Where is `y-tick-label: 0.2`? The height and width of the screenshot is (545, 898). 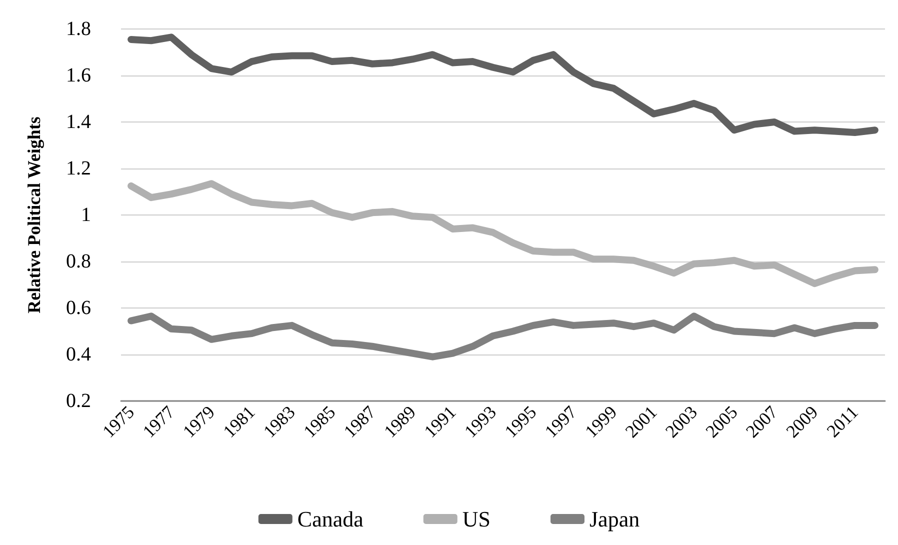
y-tick-label: 0.2 is located at coordinates (78, 401).